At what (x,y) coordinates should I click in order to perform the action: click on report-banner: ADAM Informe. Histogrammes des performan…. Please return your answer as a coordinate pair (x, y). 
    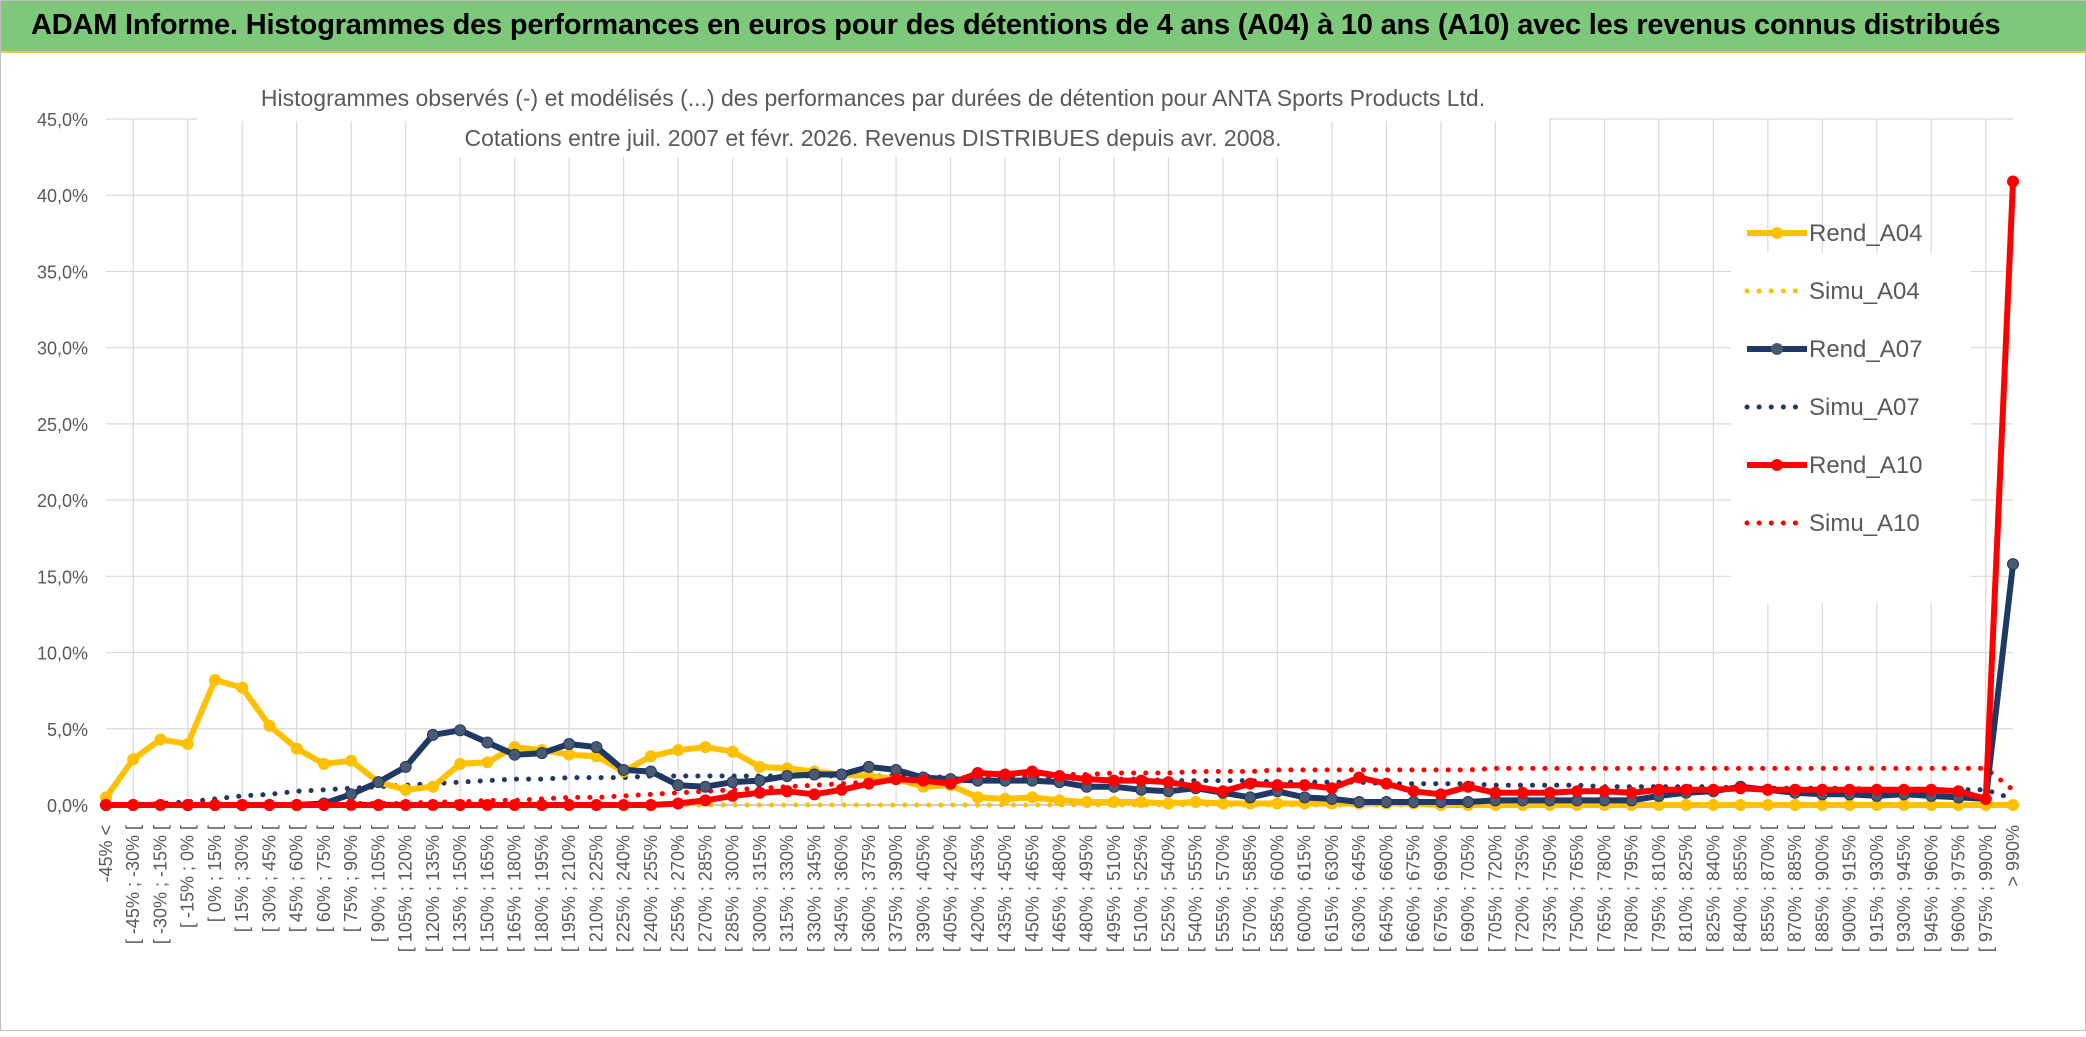
    Looking at the image, I should click on (1043, 27).